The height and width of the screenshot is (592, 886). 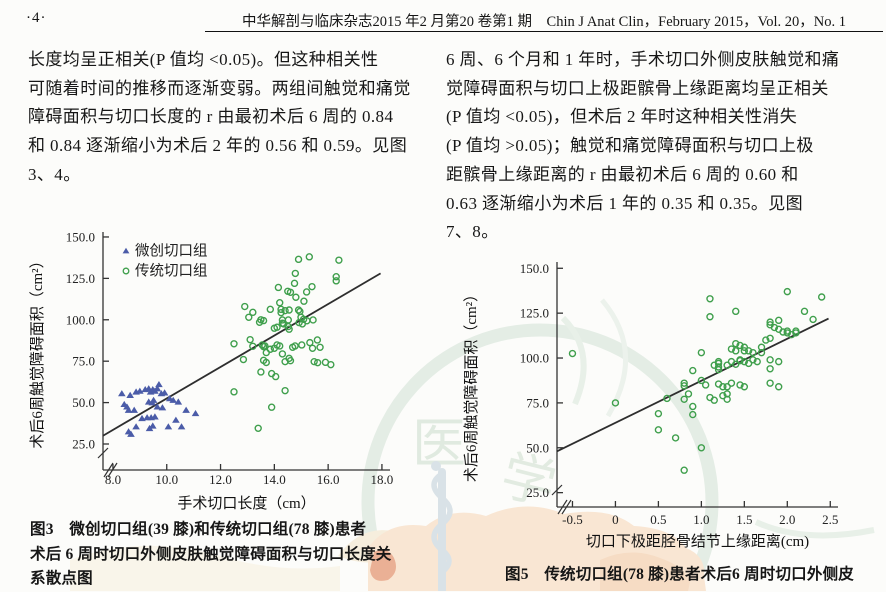 I want to click on x-tick-label: 1.5, so click(x=744, y=519).